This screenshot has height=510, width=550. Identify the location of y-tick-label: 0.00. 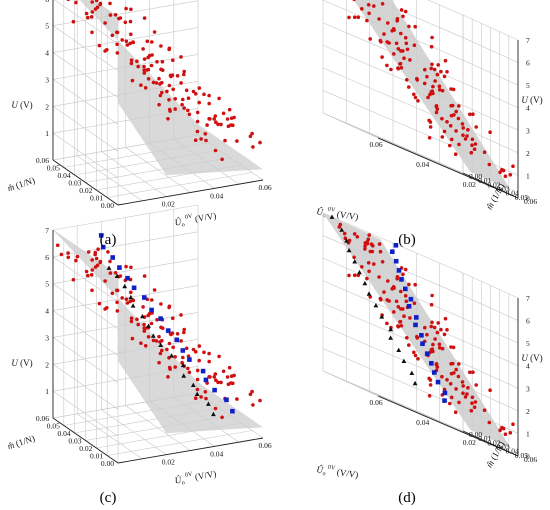
(475, 176).